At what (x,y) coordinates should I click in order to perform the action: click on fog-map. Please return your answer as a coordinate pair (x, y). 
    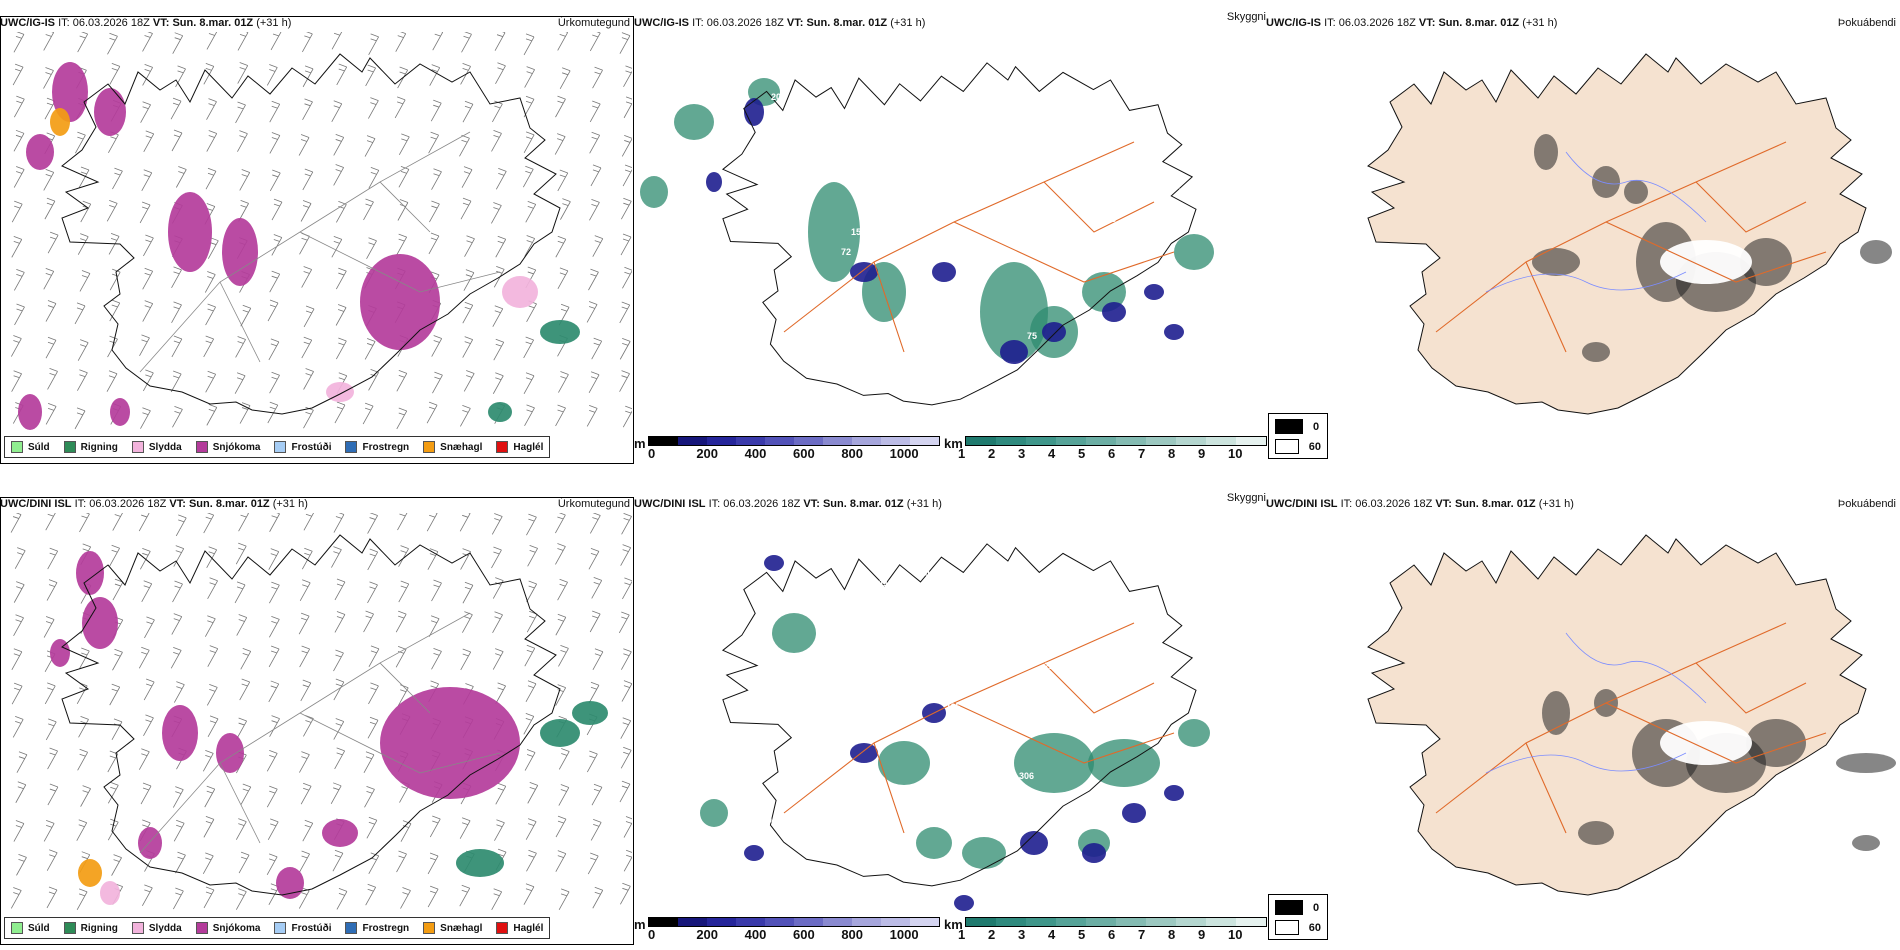
    Looking at the image, I should click on (1631, 715).